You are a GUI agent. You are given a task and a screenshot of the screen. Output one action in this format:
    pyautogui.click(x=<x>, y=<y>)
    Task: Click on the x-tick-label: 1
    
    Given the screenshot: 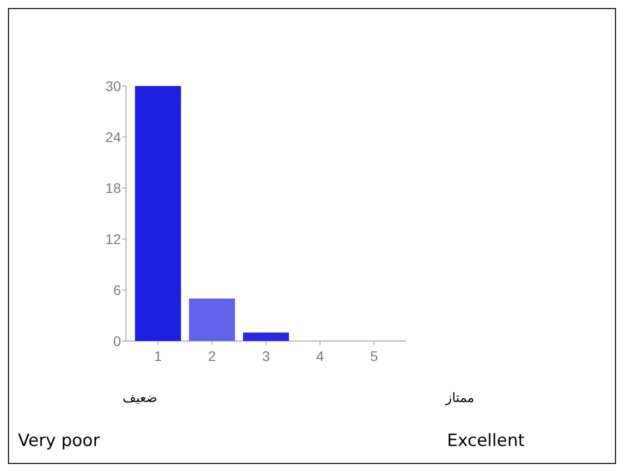 What is the action you would take?
    pyautogui.click(x=158, y=356)
    